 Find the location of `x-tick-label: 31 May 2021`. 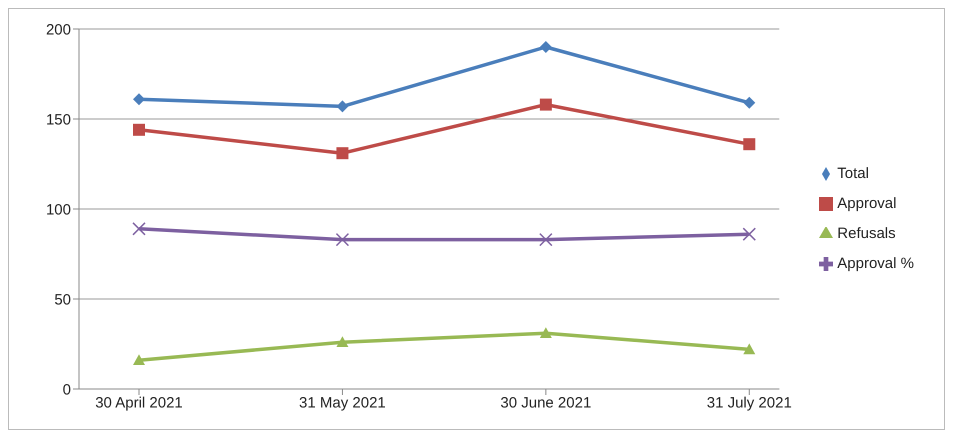

x-tick-label: 31 May 2021 is located at coordinates (342, 403).